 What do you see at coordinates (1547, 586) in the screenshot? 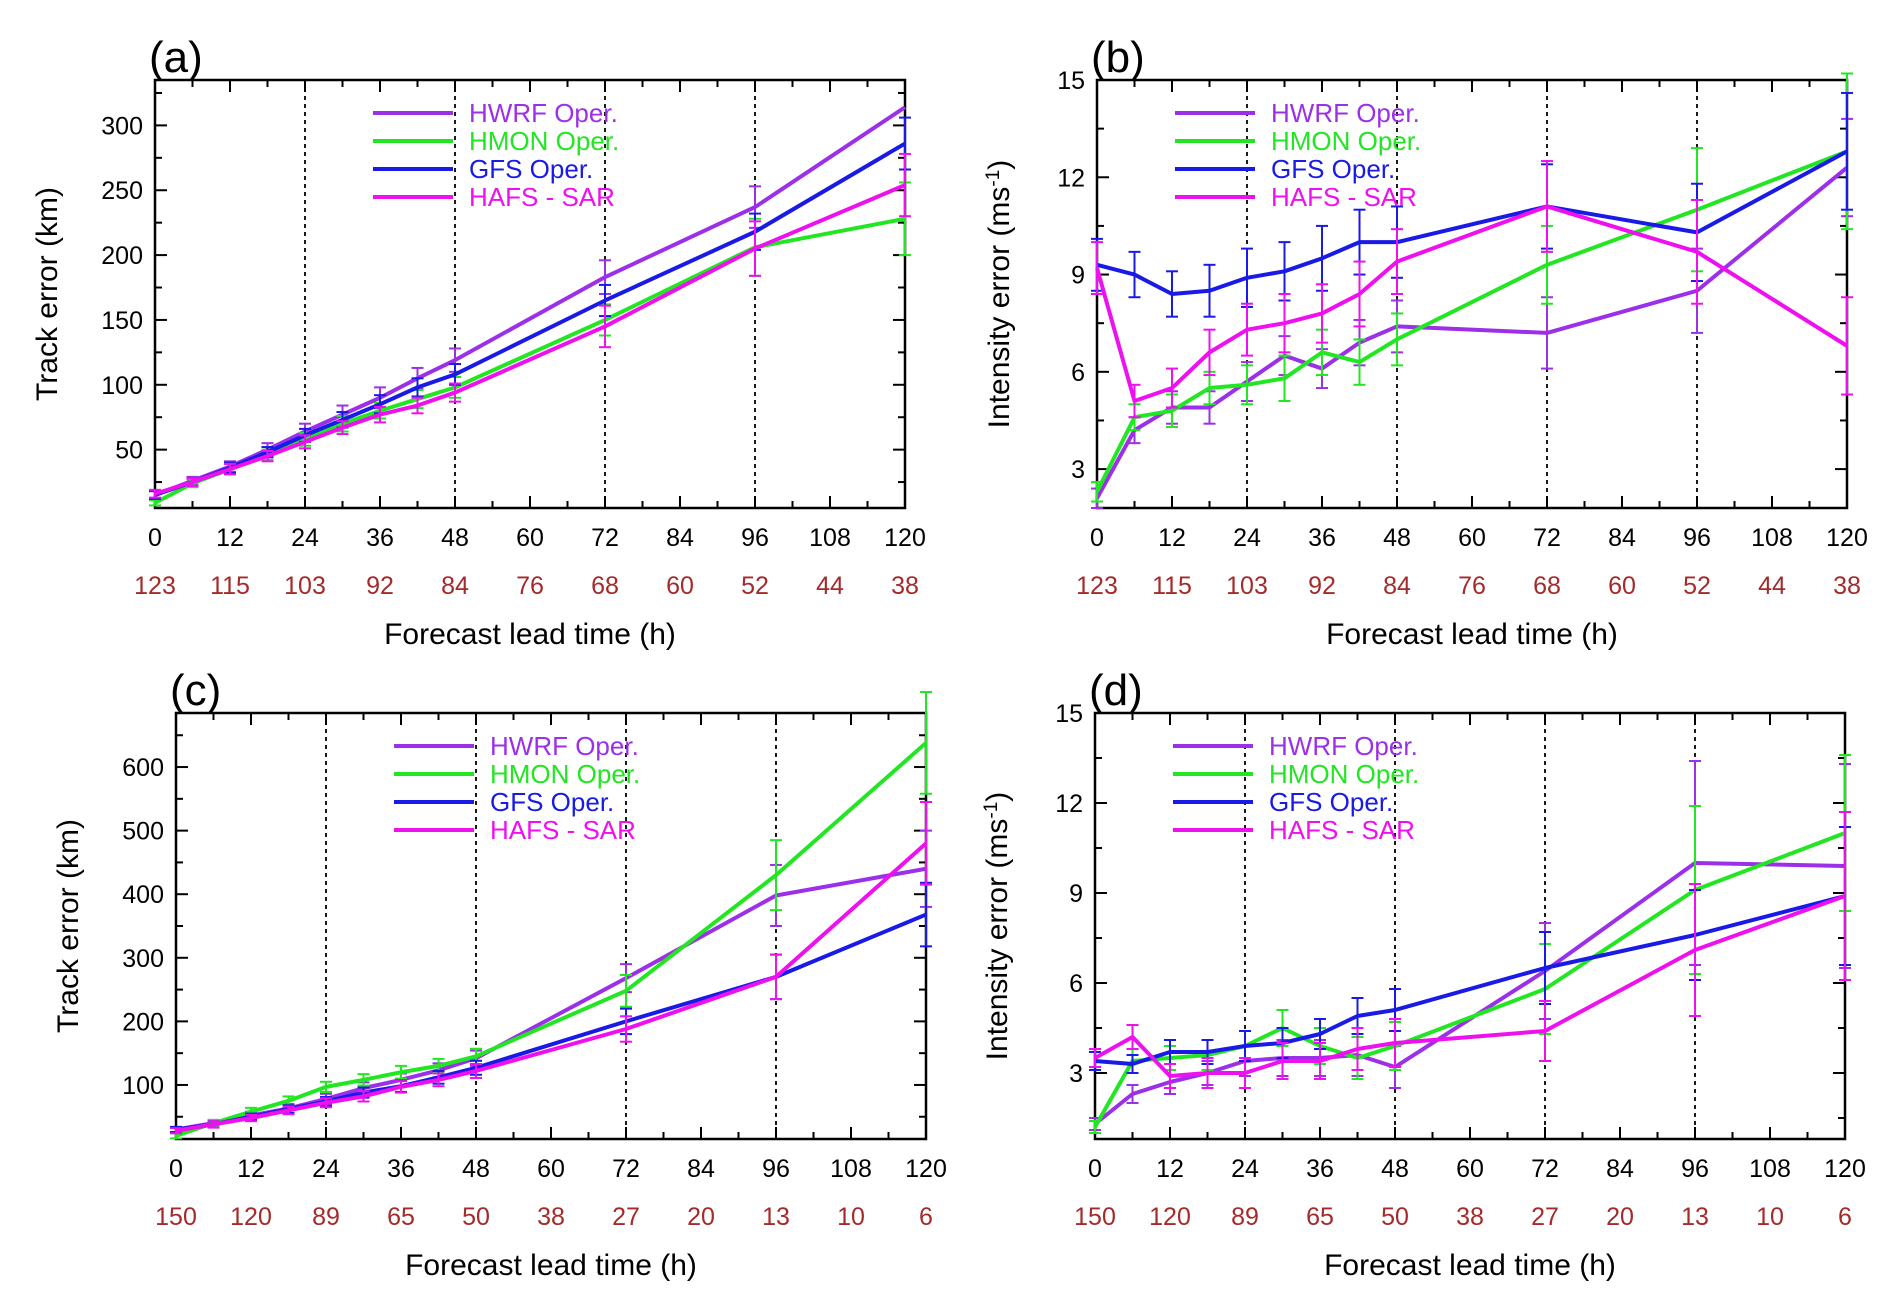
I see `sample-count-label: 68` at bounding box center [1547, 586].